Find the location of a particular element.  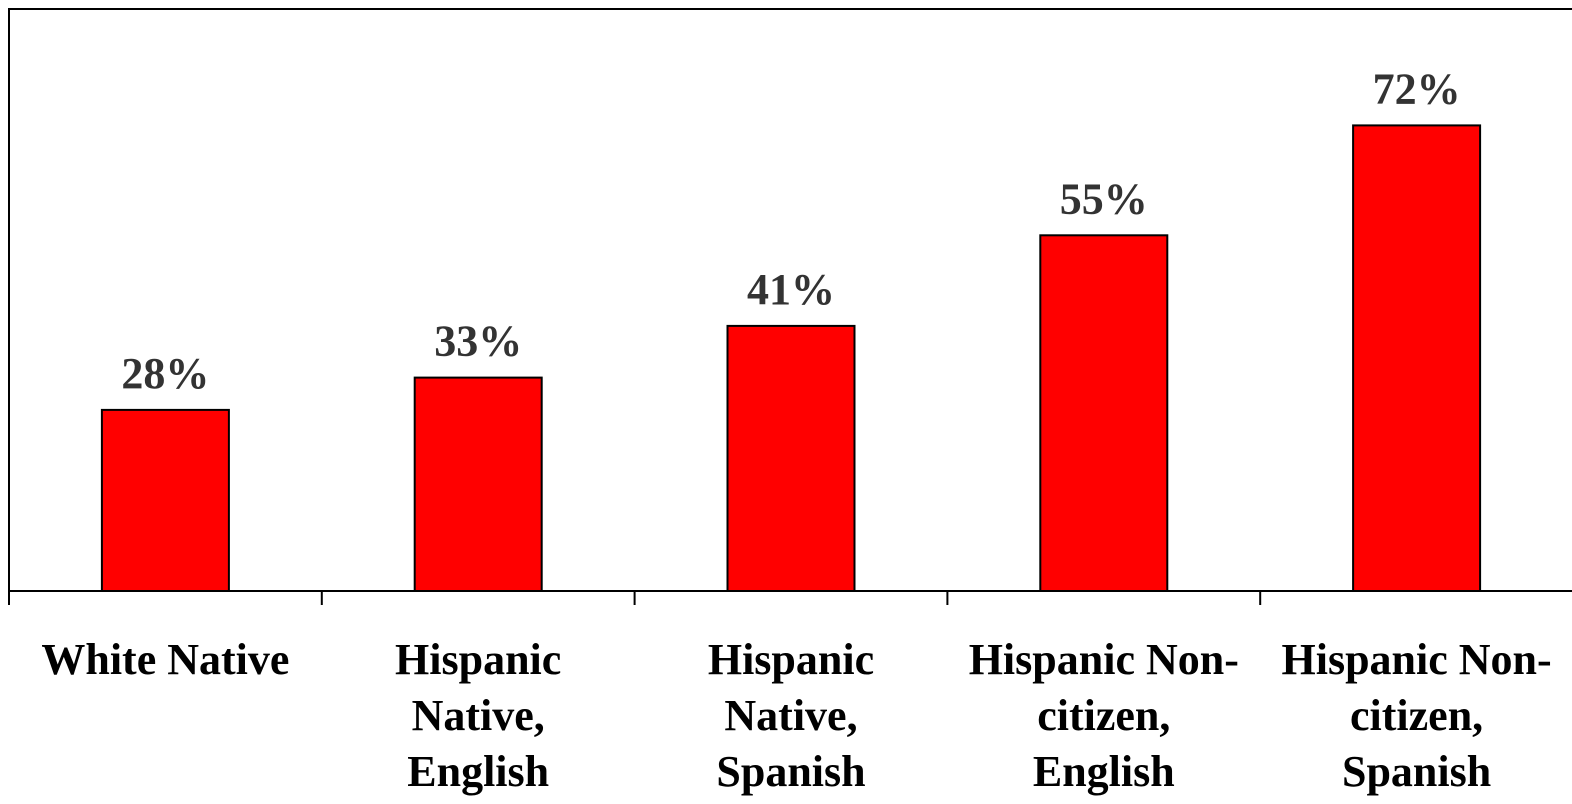

data-label: 55% is located at coordinates (1104, 198).